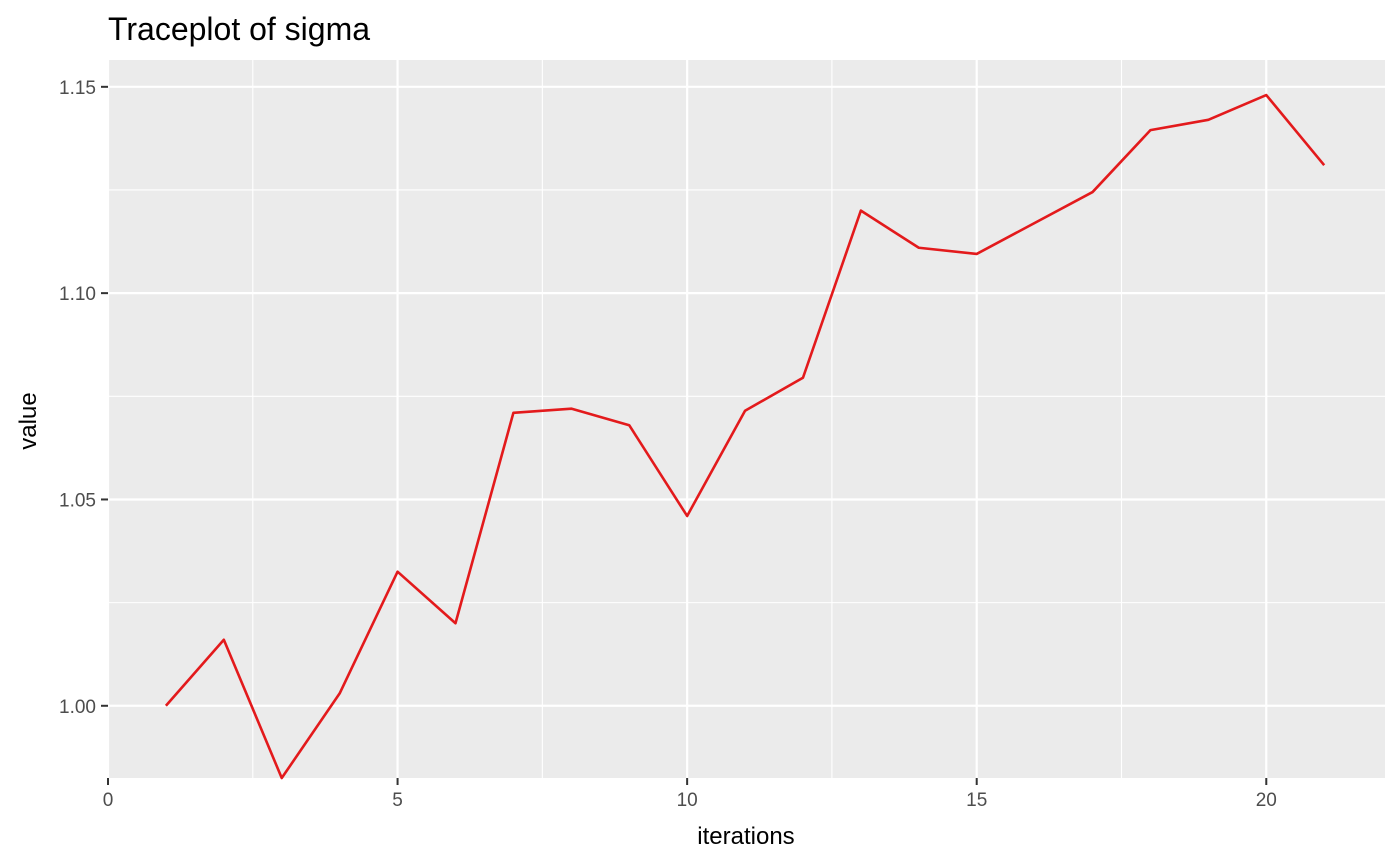  I want to click on x-tick-label: 20, so click(1266, 800).